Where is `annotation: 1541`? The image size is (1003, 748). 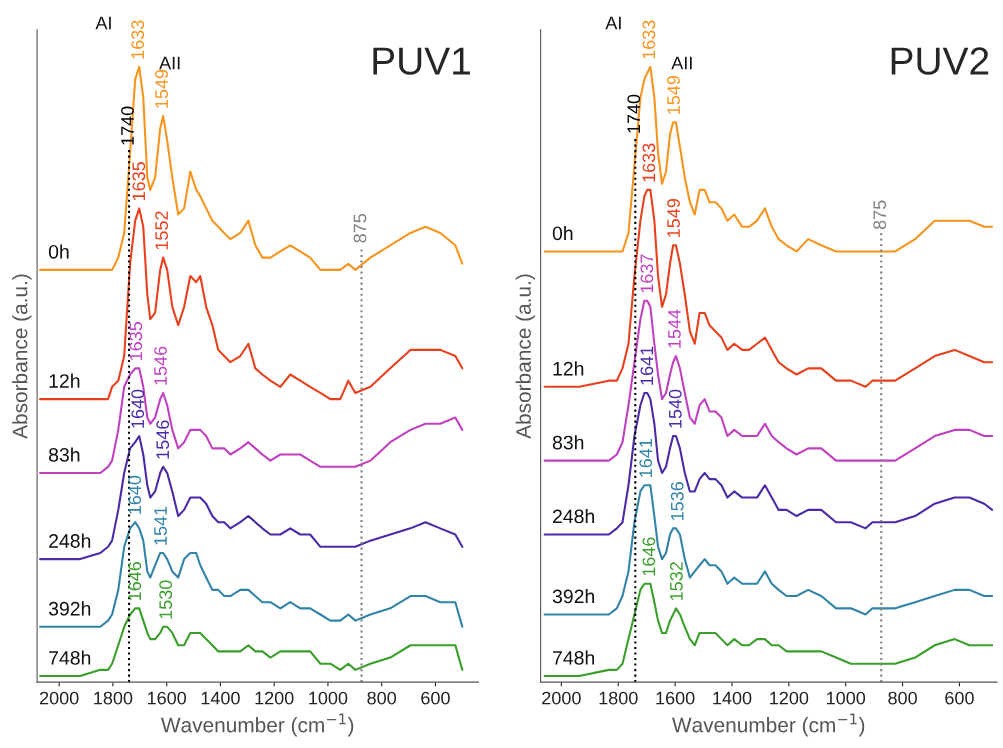
annotation: 1541 is located at coordinates (160, 525).